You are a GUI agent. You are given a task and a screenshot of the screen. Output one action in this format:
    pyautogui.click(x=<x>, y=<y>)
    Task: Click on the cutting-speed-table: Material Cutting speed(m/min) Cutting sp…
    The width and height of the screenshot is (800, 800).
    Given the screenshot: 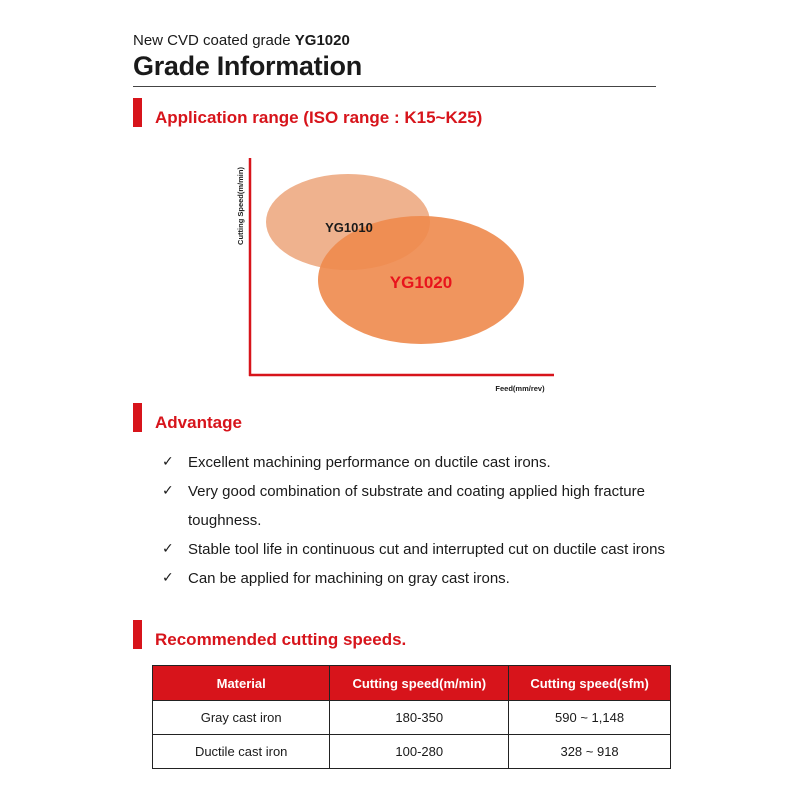 What is the action you would take?
    pyautogui.click(x=411, y=717)
    